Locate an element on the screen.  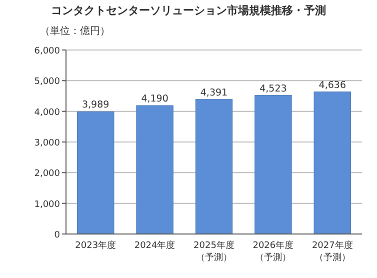
chart-title: コンタクトセンターソリューション市場規模推移・予測 is located at coordinates (188, 10).